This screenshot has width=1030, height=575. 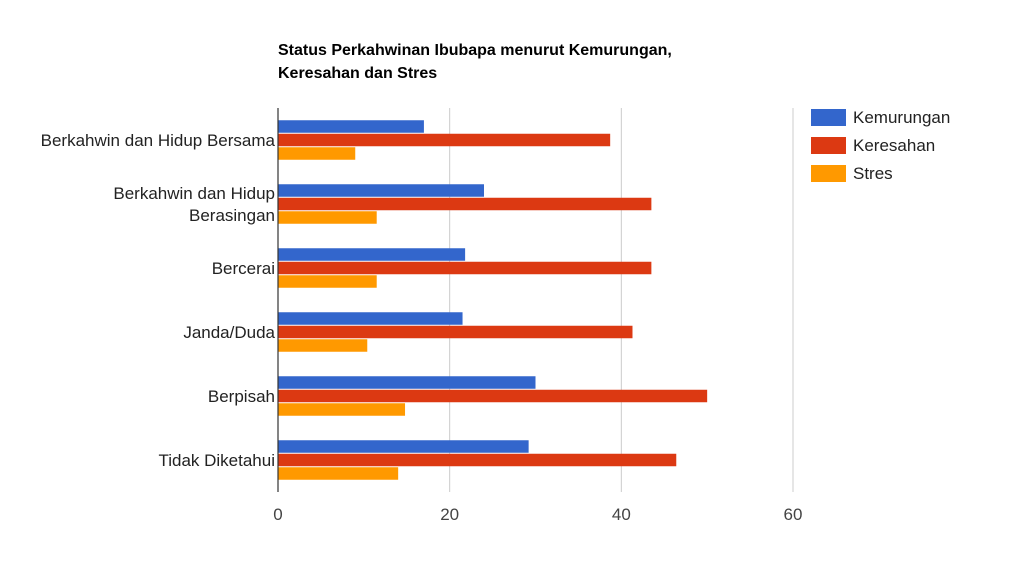 I want to click on category-label: Janda/Duda, so click(x=229, y=332).